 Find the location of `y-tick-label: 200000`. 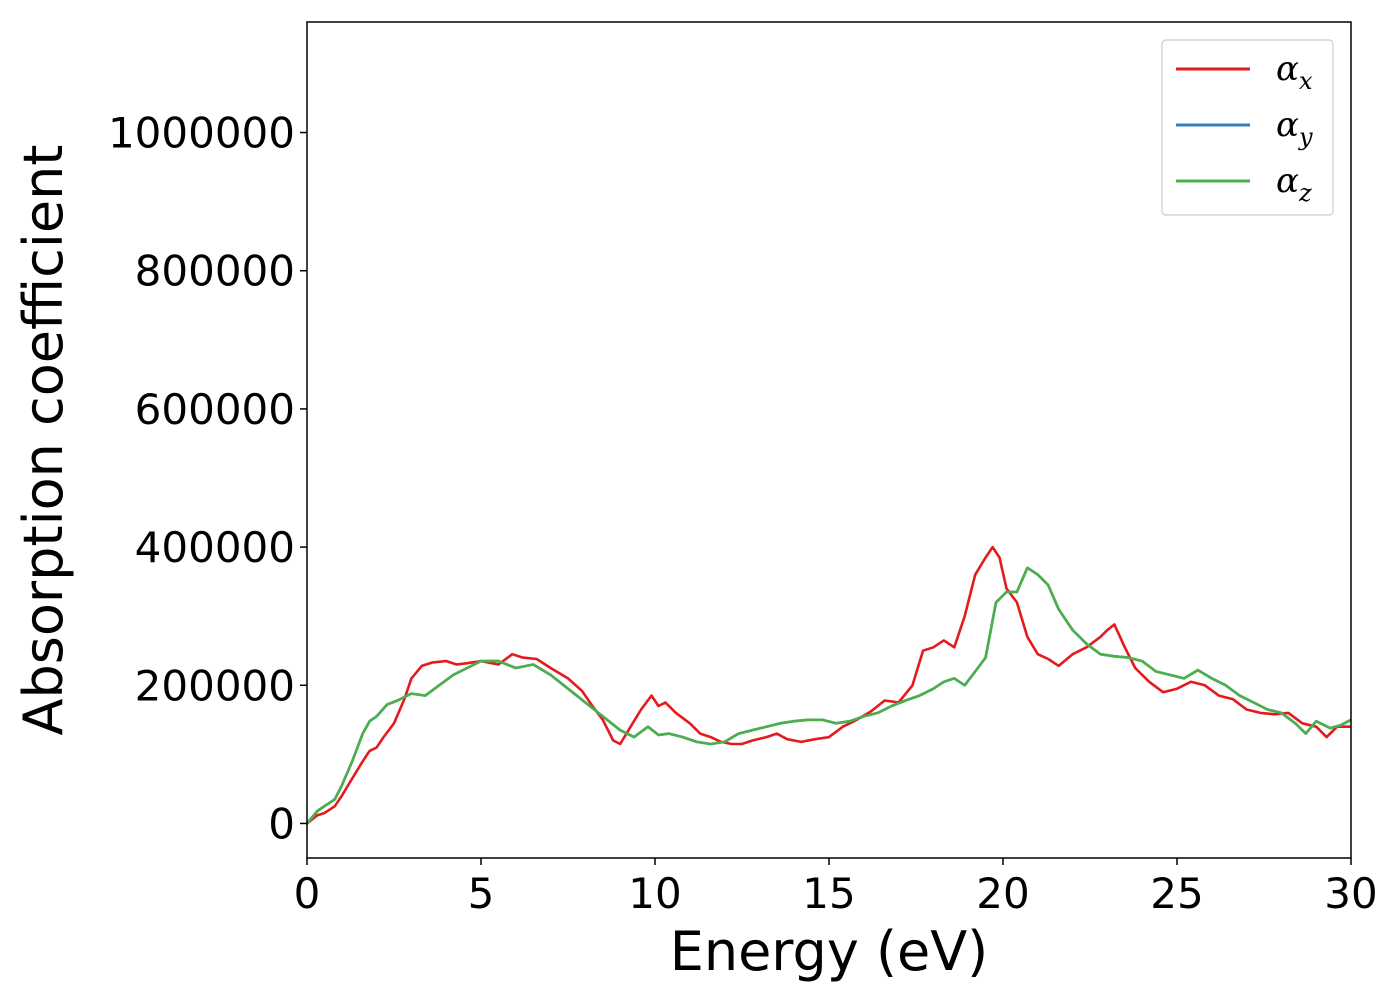

y-tick-label: 200000 is located at coordinates (215, 685).